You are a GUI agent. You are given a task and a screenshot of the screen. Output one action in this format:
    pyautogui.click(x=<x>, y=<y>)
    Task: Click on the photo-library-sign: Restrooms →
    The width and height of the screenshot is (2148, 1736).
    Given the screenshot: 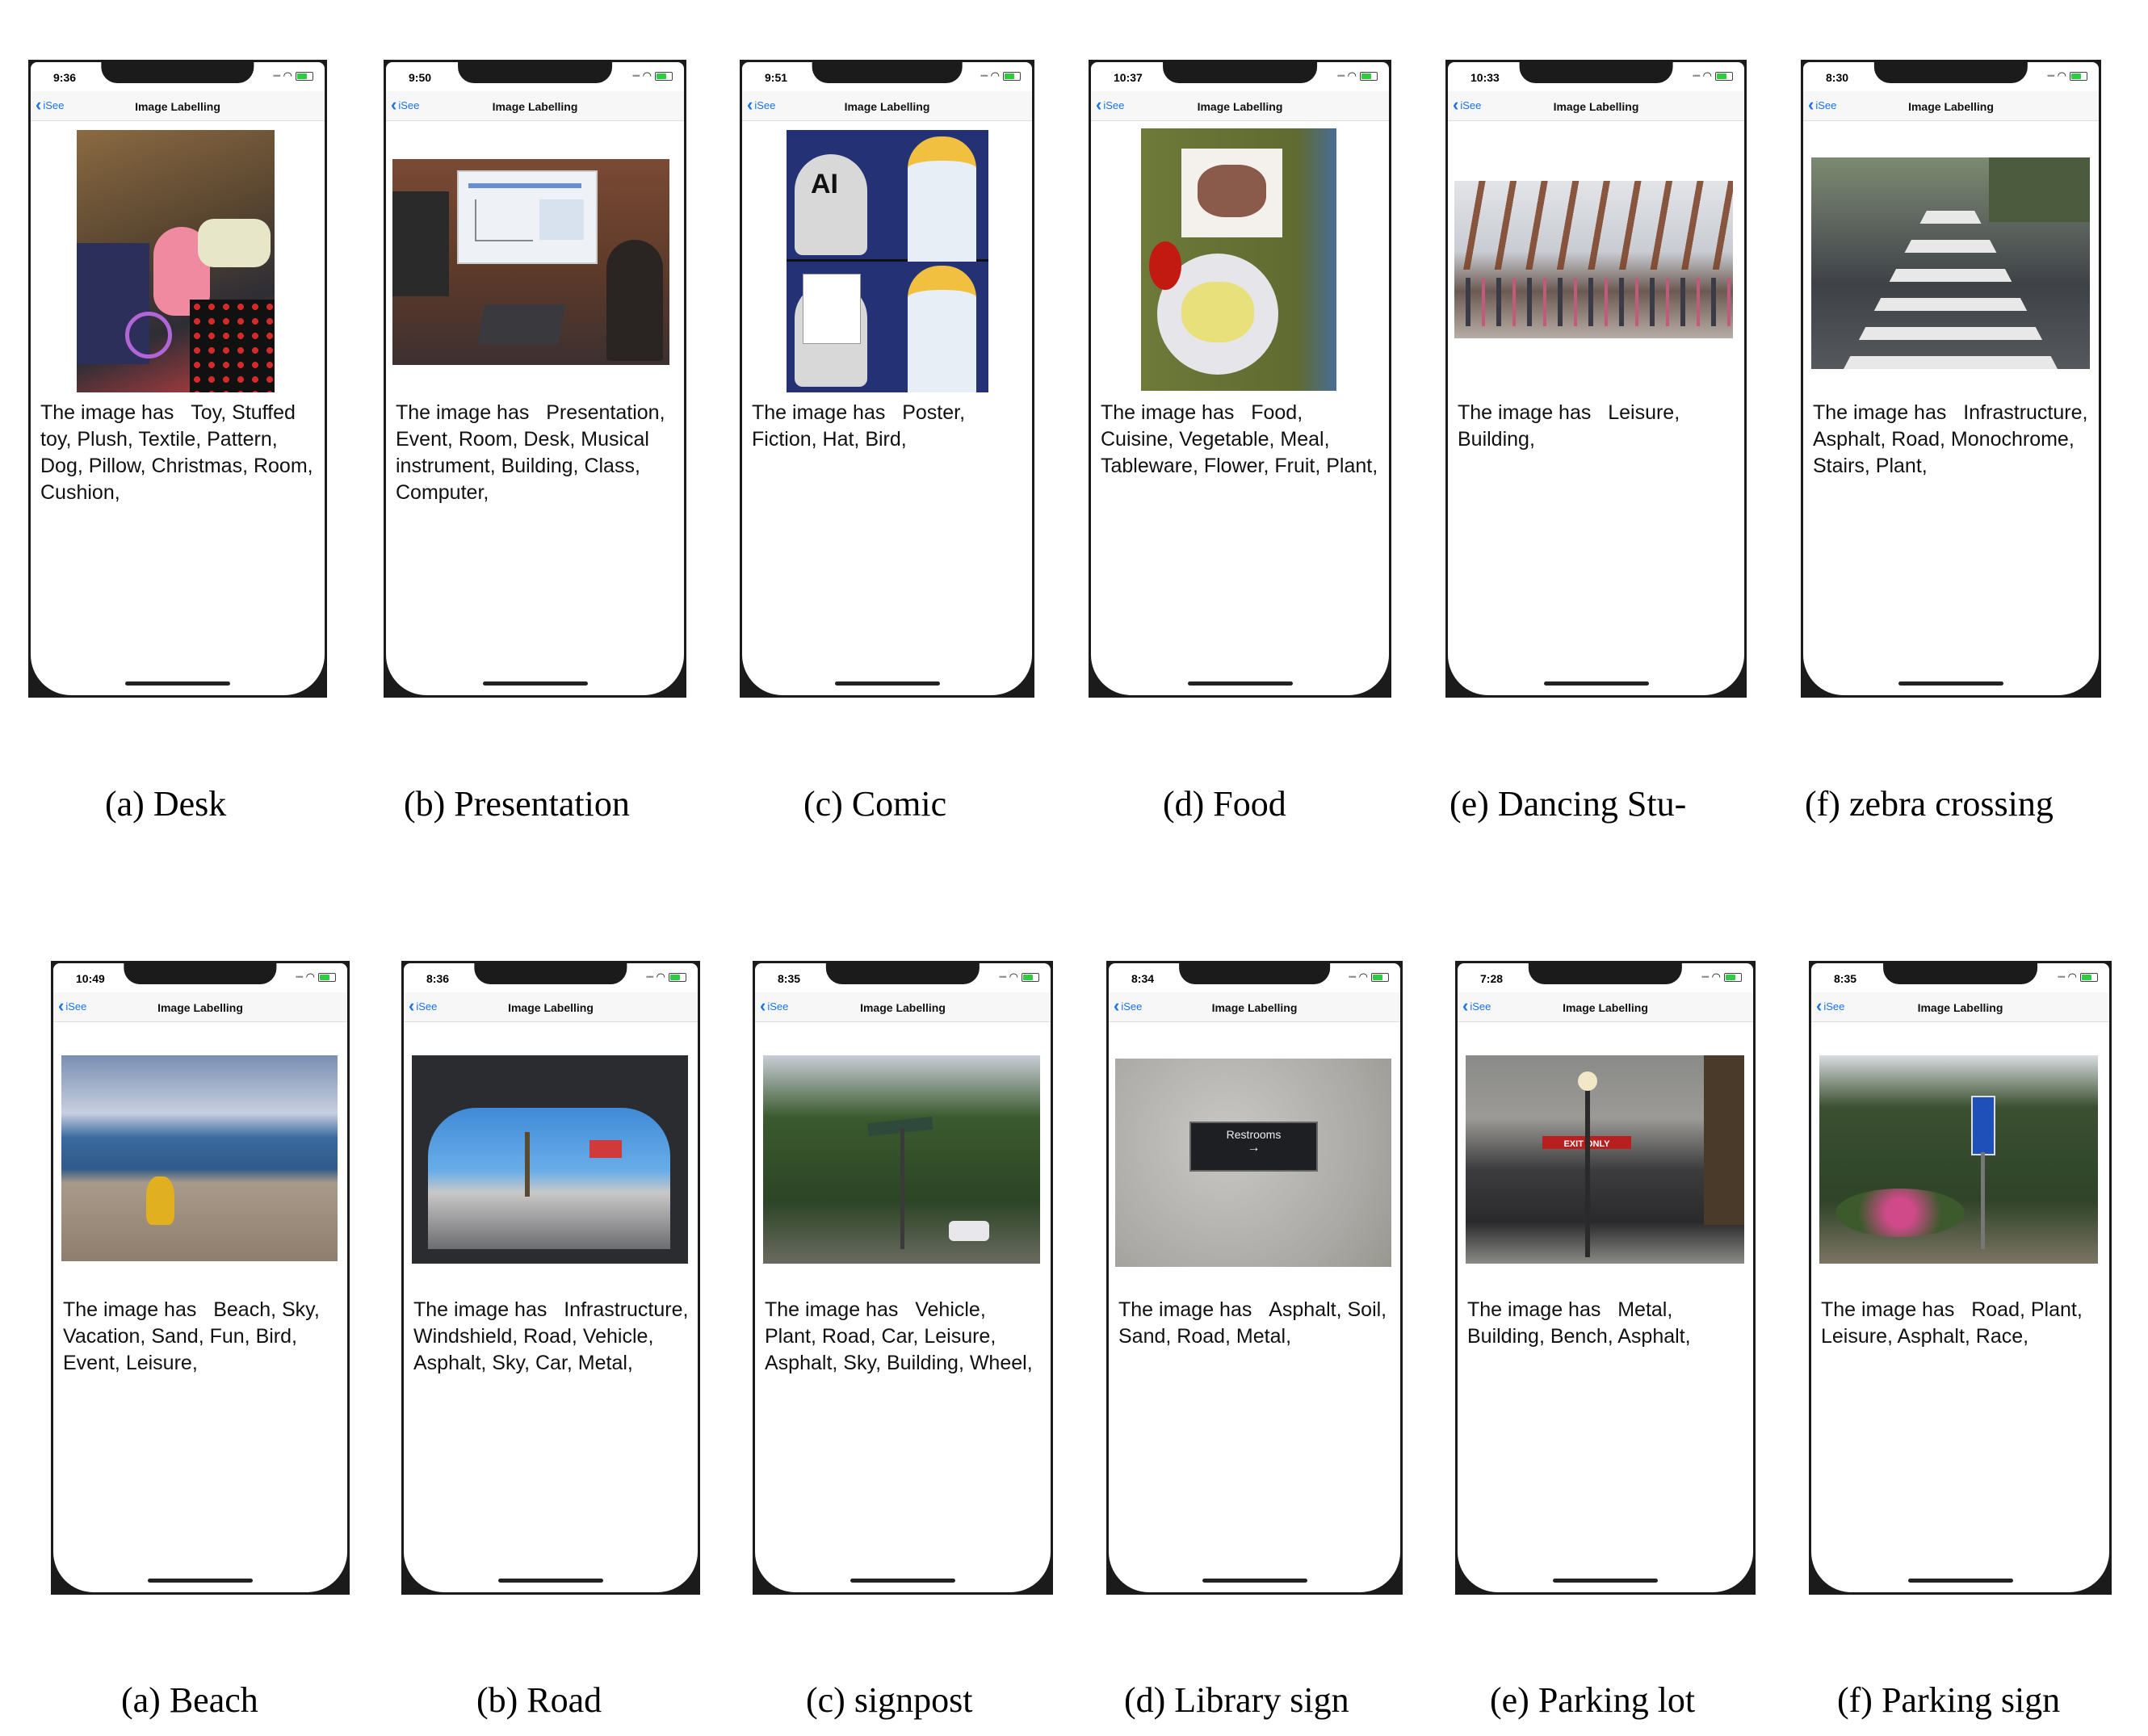 What is the action you would take?
    pyautogui.click(x=1253, y=1163)
    